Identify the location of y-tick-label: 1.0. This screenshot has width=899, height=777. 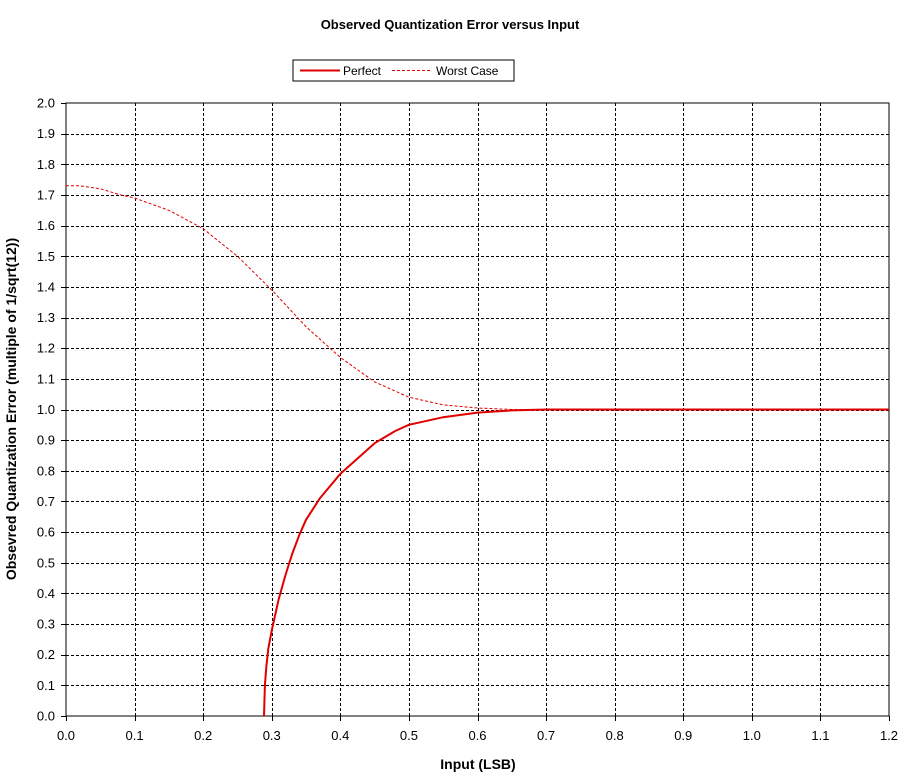
(46, 409).